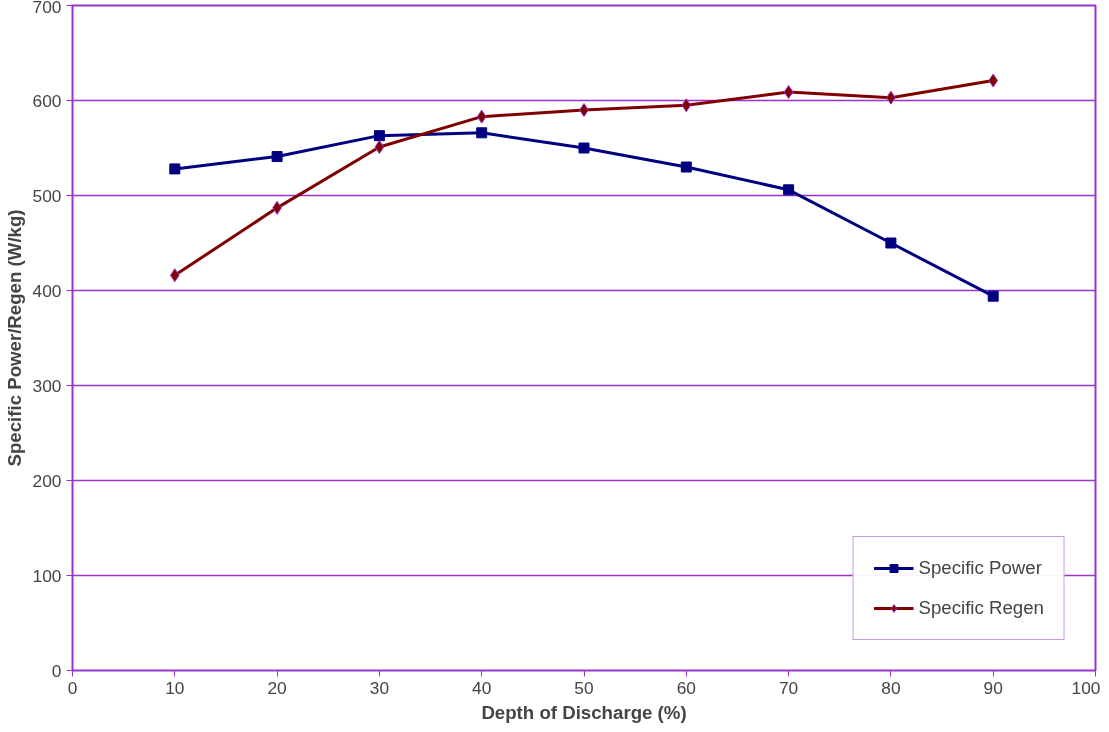  Describe the element at coordinates (277, 687) in the screenshot. I see `x-tick-label: 20` at that location.